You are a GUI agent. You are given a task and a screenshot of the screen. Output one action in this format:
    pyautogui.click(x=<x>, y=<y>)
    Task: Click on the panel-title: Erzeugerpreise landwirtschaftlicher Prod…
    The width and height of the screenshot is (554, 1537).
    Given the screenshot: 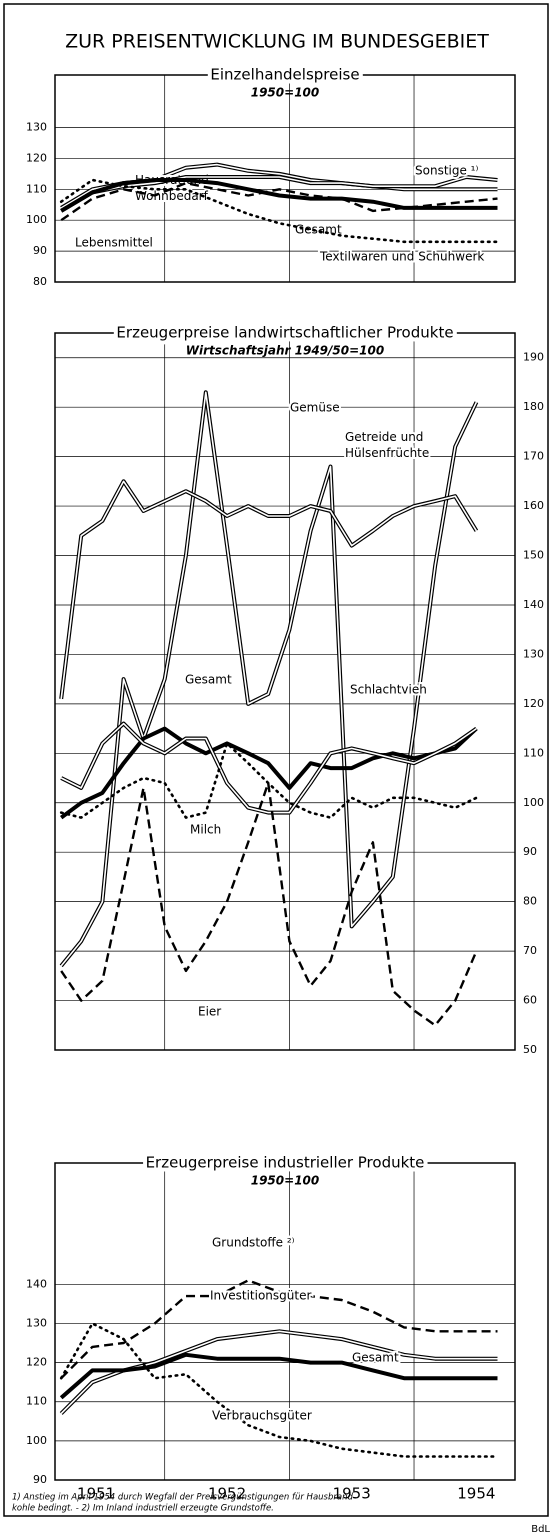 What is the action you would take?
    pyautogui.click(x=284, y=333)
    